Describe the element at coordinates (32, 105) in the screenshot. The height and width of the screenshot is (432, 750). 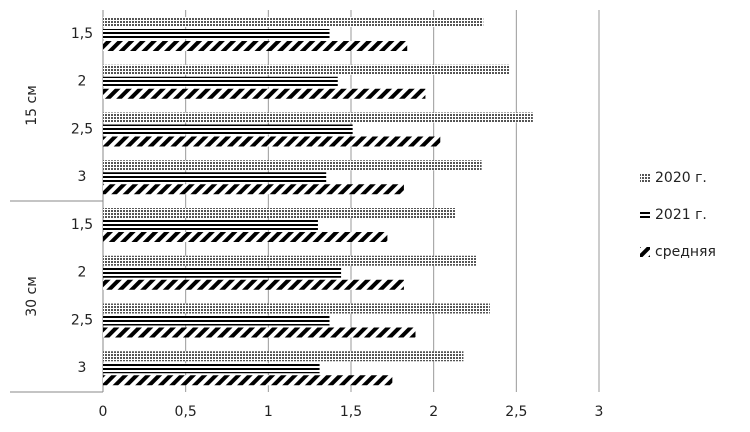
I see `group-label: 15 см` at that location.